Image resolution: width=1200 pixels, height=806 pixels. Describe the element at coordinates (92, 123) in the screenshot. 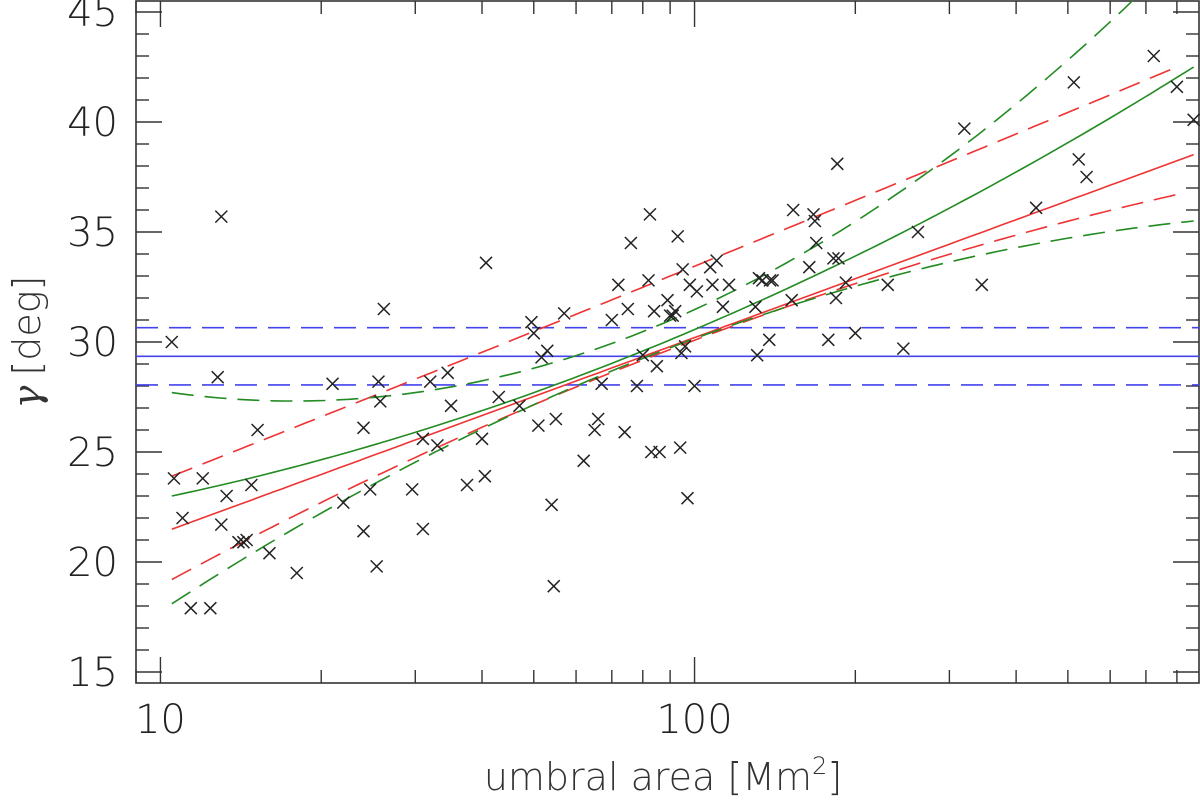

I see `y-tick-label: 40` at that location.